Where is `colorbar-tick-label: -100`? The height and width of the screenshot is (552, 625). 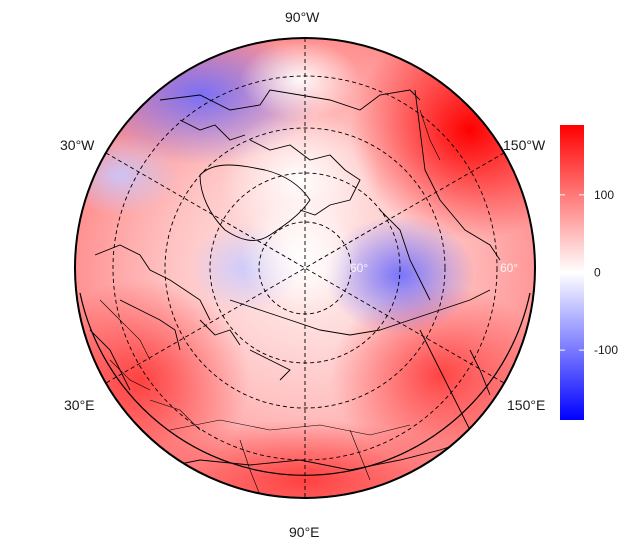
colorbar-tick-label: -100 is located at coordinates (606, 350).